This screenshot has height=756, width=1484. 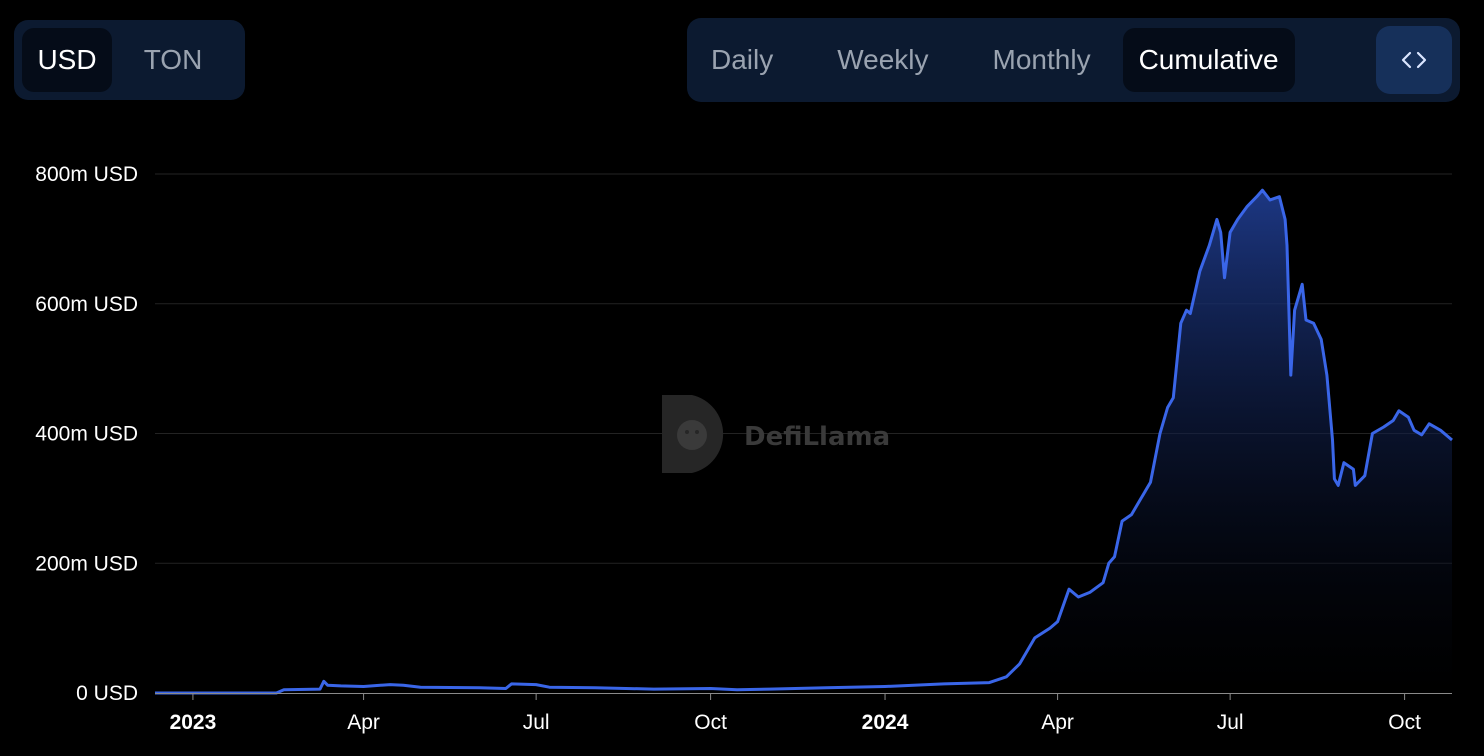 I want to click on y-tick-label: 200m USD, so click(x=86, y=563).